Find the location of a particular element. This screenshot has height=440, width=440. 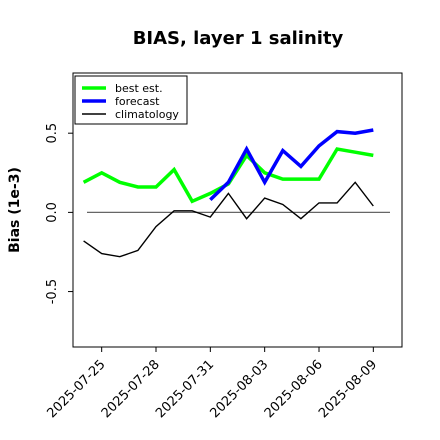

legend-label: best est. is located at coordinates (139, 88).